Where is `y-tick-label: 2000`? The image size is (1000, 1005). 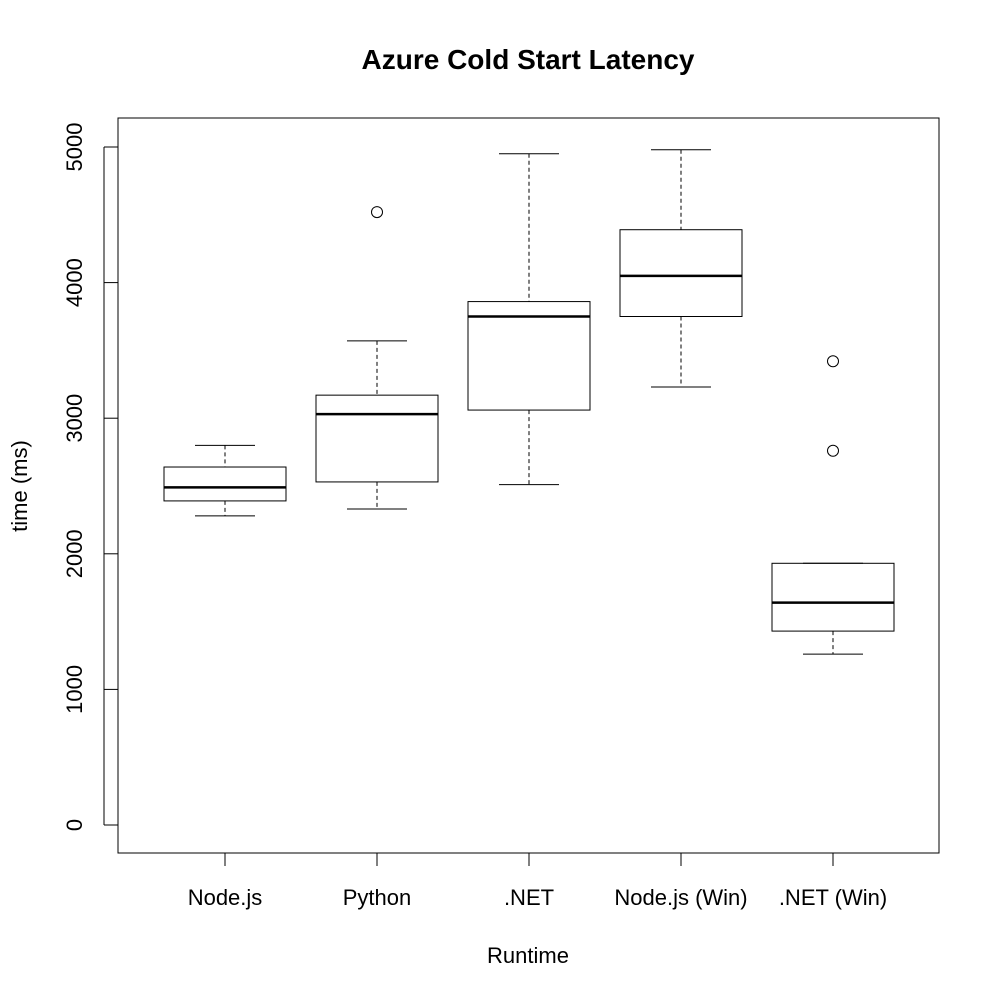
y-tick-label: 2000 is located at coordinates (74, 553).